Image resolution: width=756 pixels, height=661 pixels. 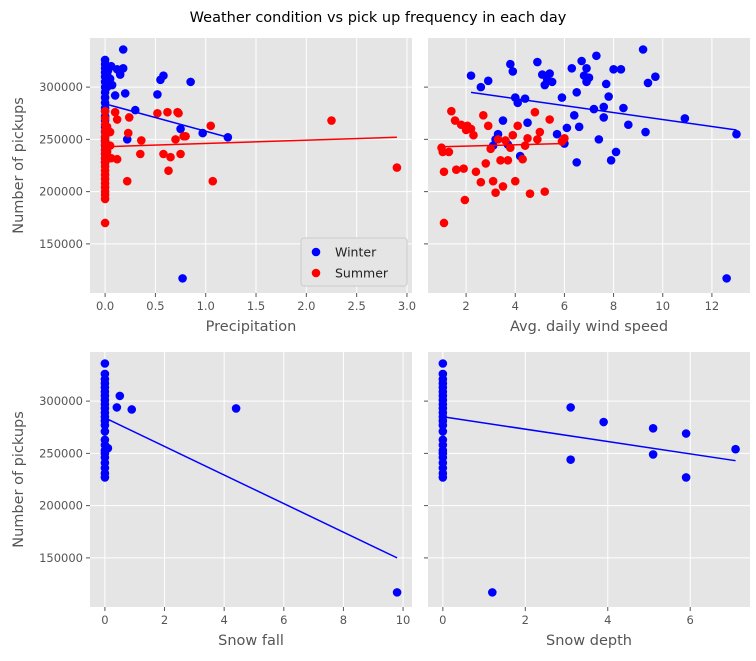 What do you see at coordinates (105, 306) in the screenshot?
I see `x-tick-label: 0.0` at bounding box center [105, 306].